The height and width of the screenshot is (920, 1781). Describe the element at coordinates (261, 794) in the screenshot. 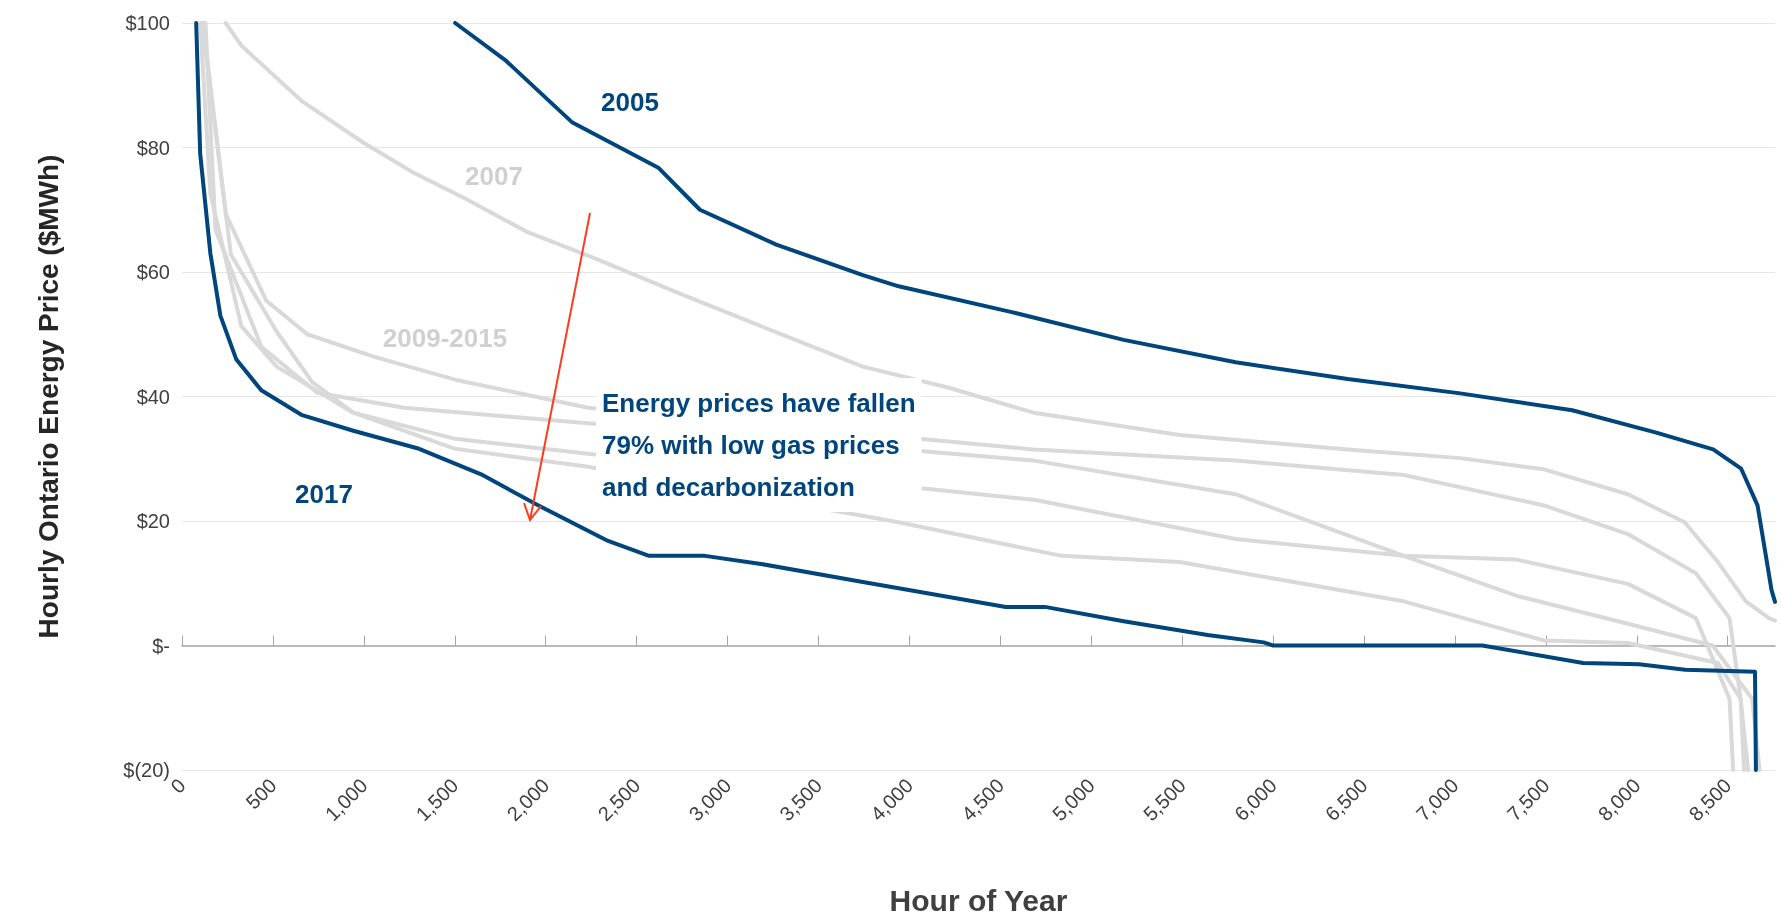

I see `x-tick-label: 500` at that location.